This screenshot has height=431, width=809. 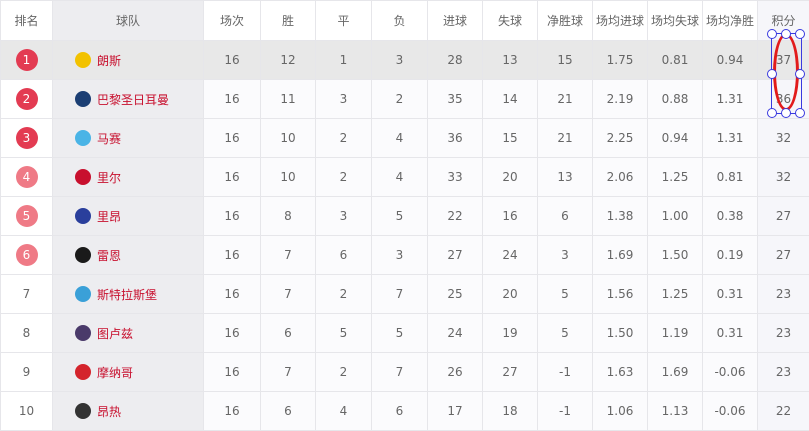 I want to click on team-cell: 巴黎圣日耳曼, so click(x=128, y=99).